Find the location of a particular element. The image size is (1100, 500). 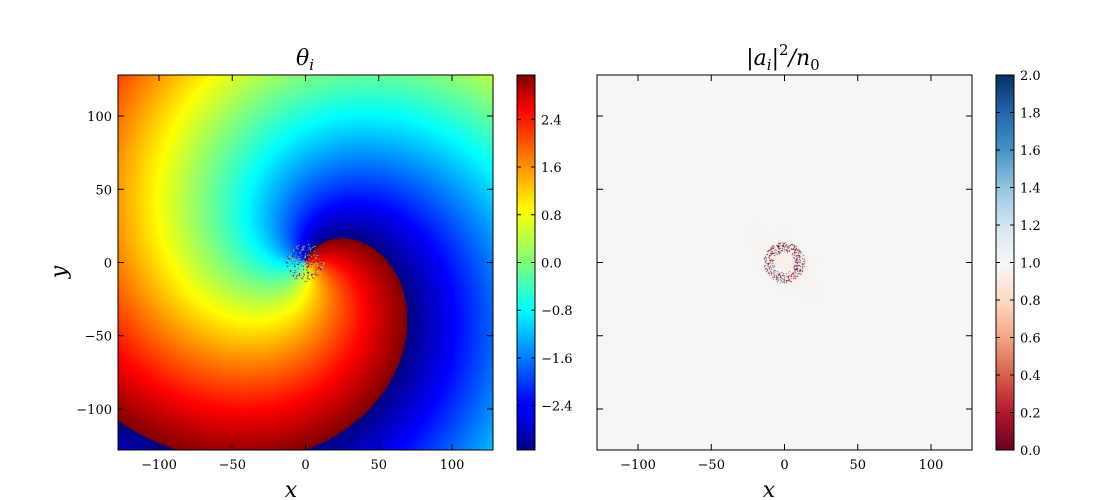

phase-y-tick-label: −50 is located at coordinates (98, 337).